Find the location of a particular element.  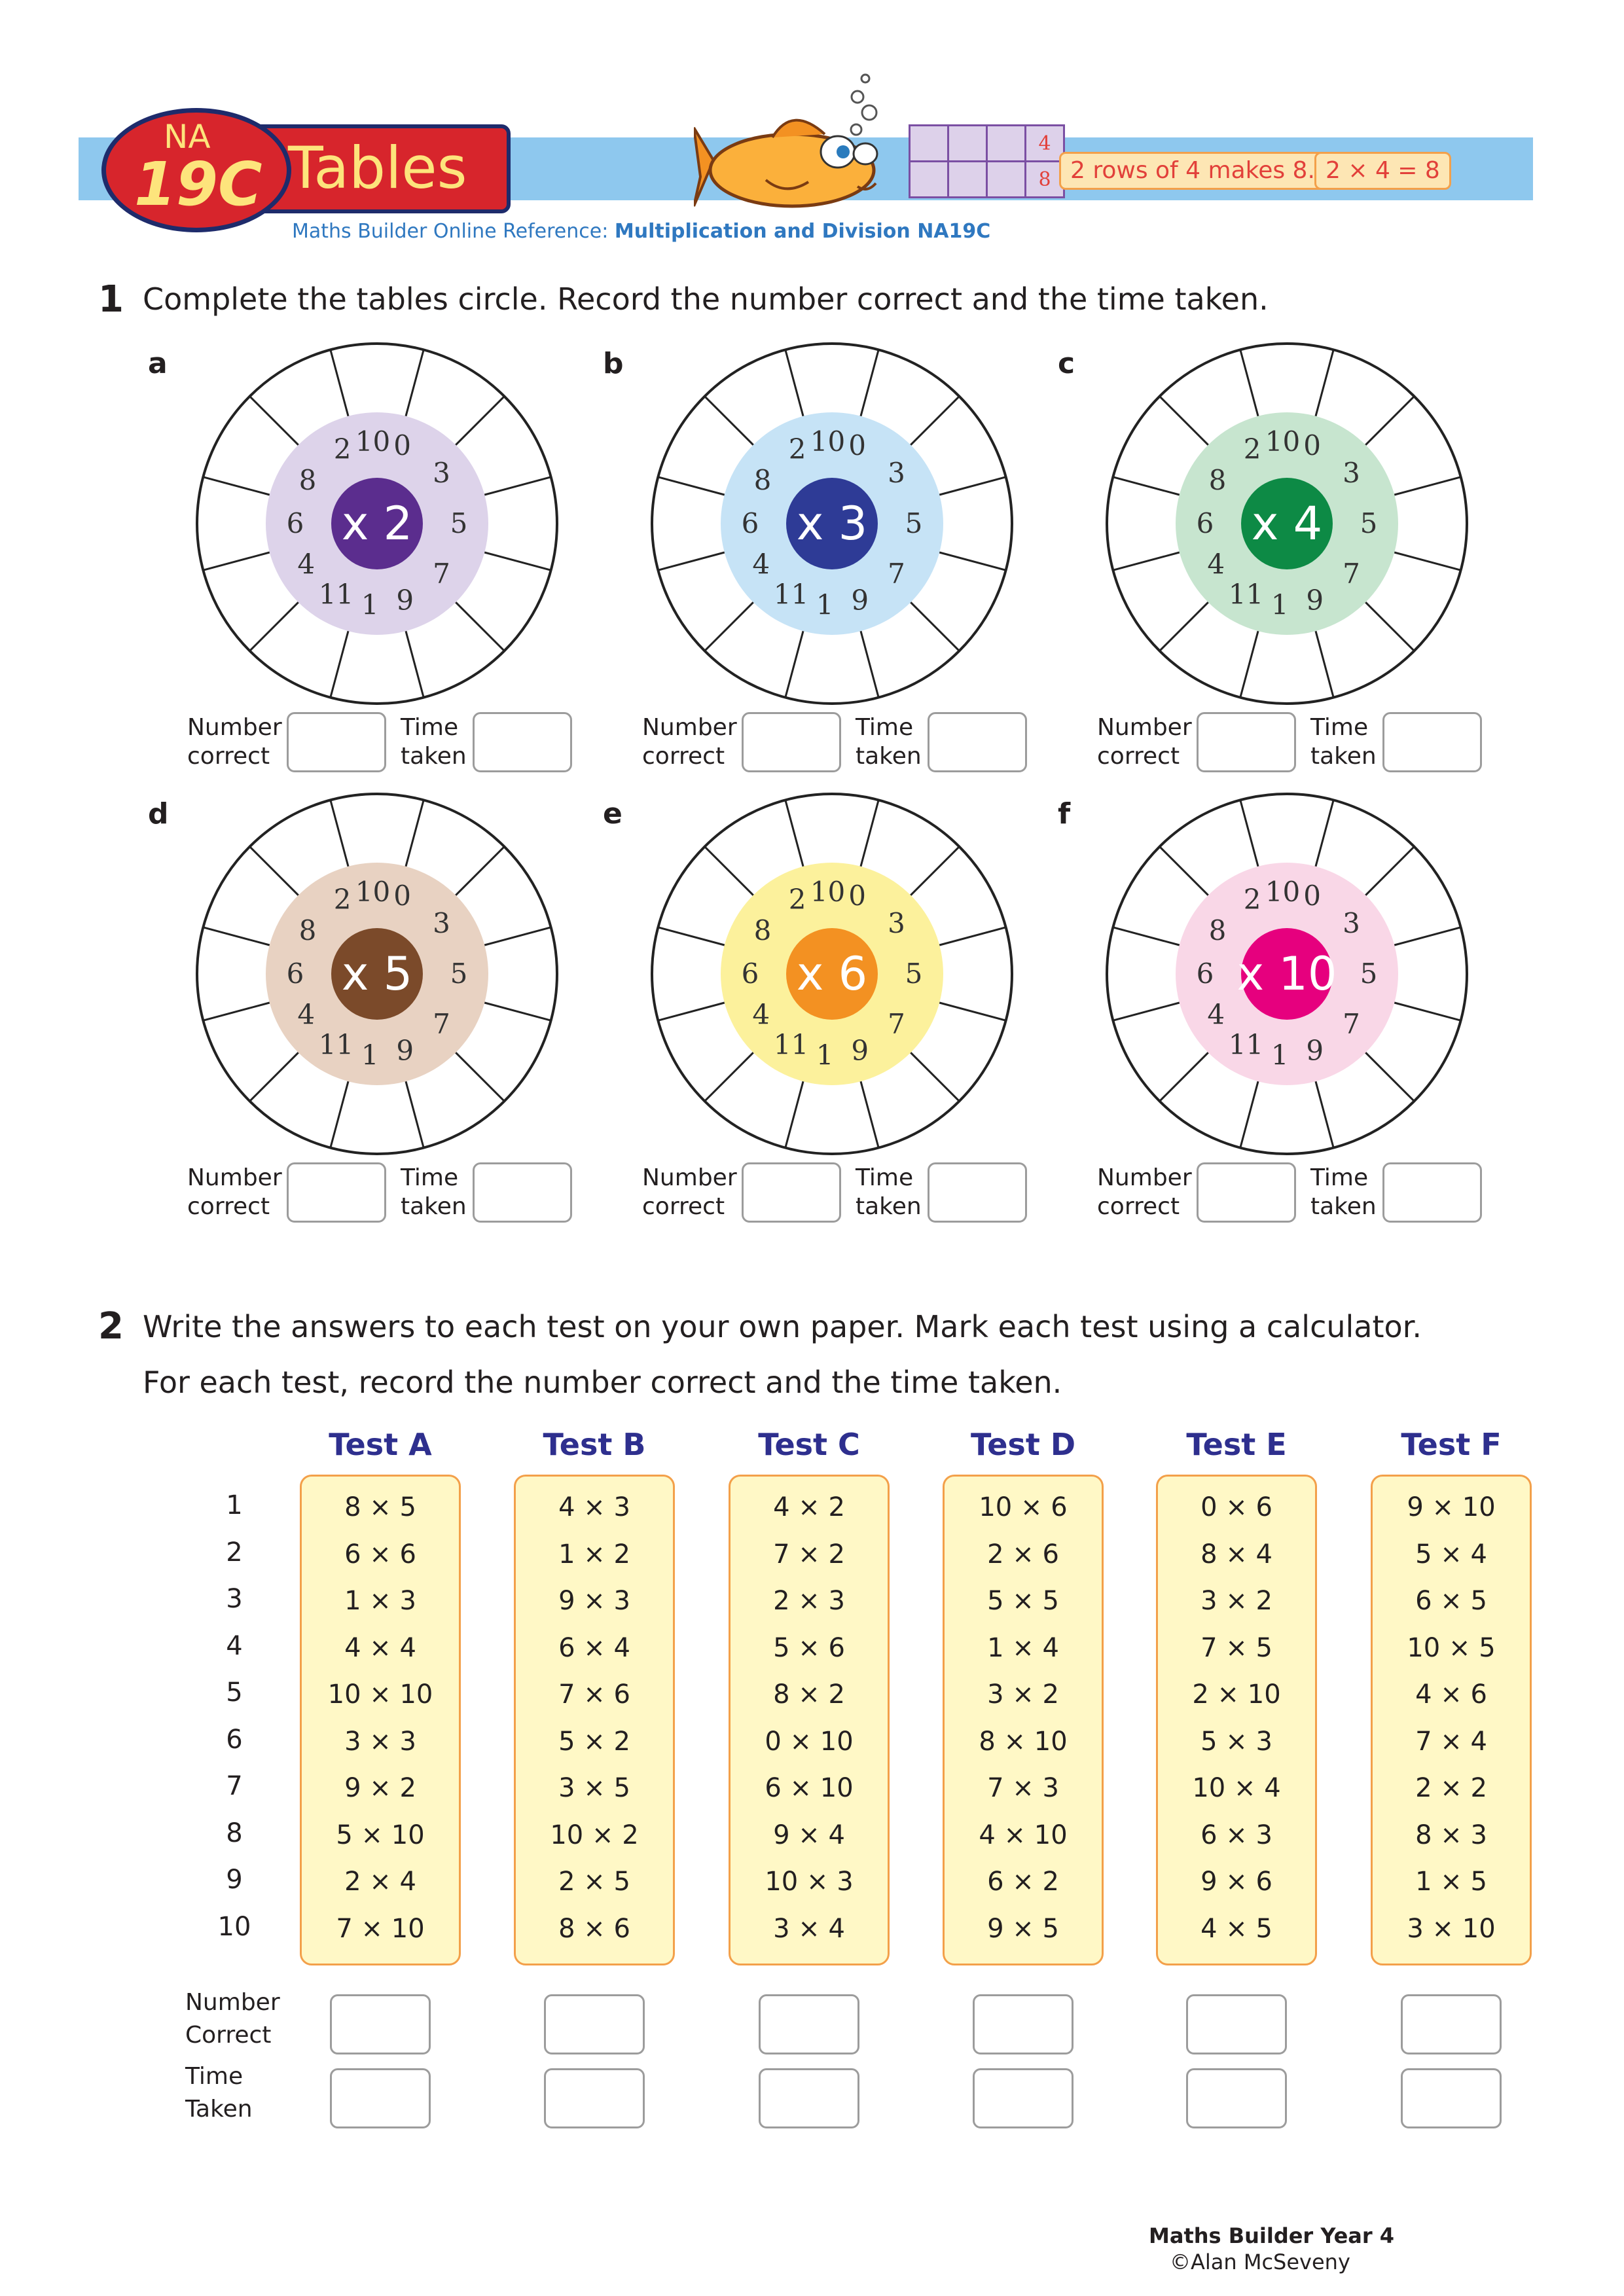

row-number: 7 is located at coordinates (234, 1786).